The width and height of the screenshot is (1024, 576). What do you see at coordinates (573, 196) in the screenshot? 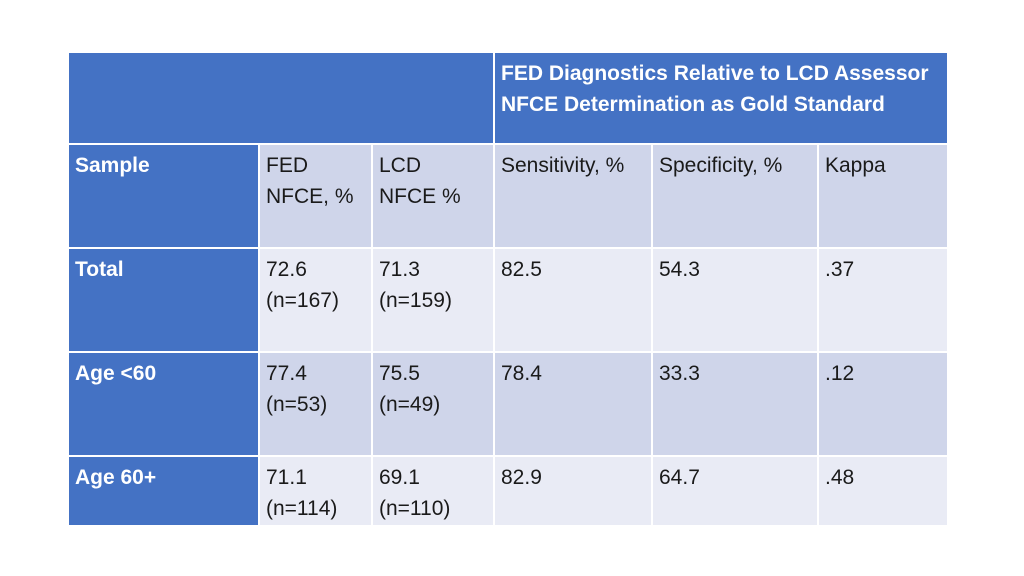
I see `header-sensitivity: Sensitivity, %` at bounding box center [573, 196].